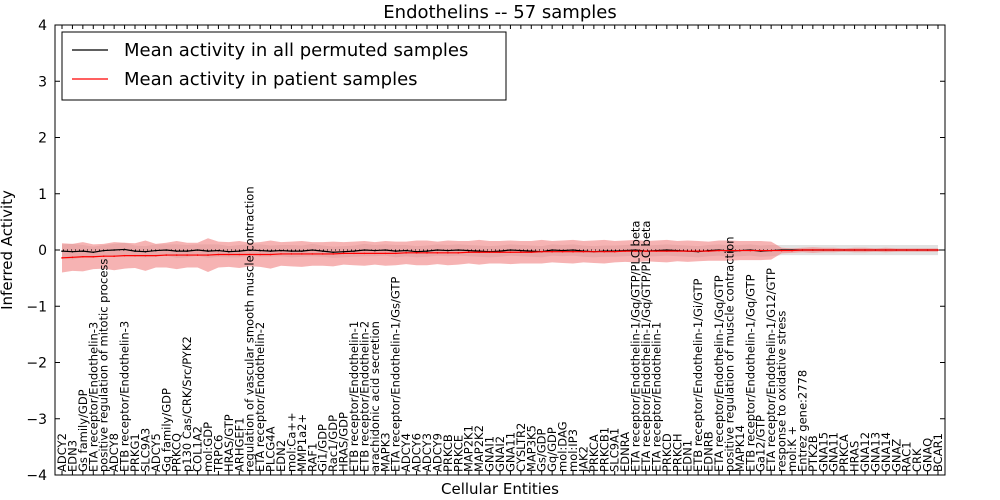 This screenshot has width=1000, height=500. What do you see at coordinates (542, 450) in the screenshot?
I see `x-tick-label: Gs/GDP` at bounding box center [542, 450].